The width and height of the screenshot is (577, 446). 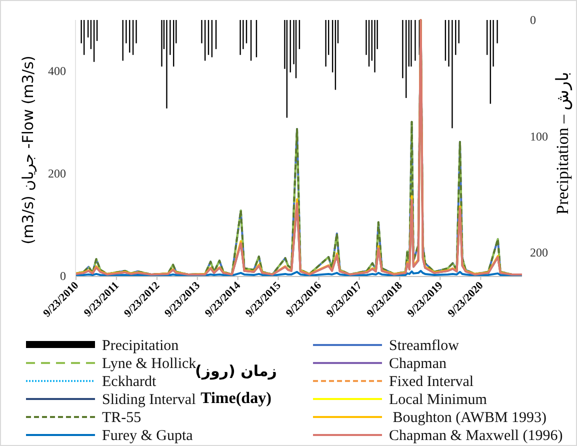 What do you see at coordinates (431, 382) in the screenshot?
I see `legend-label: Fixed Interval` at bounding box center [431, 382].